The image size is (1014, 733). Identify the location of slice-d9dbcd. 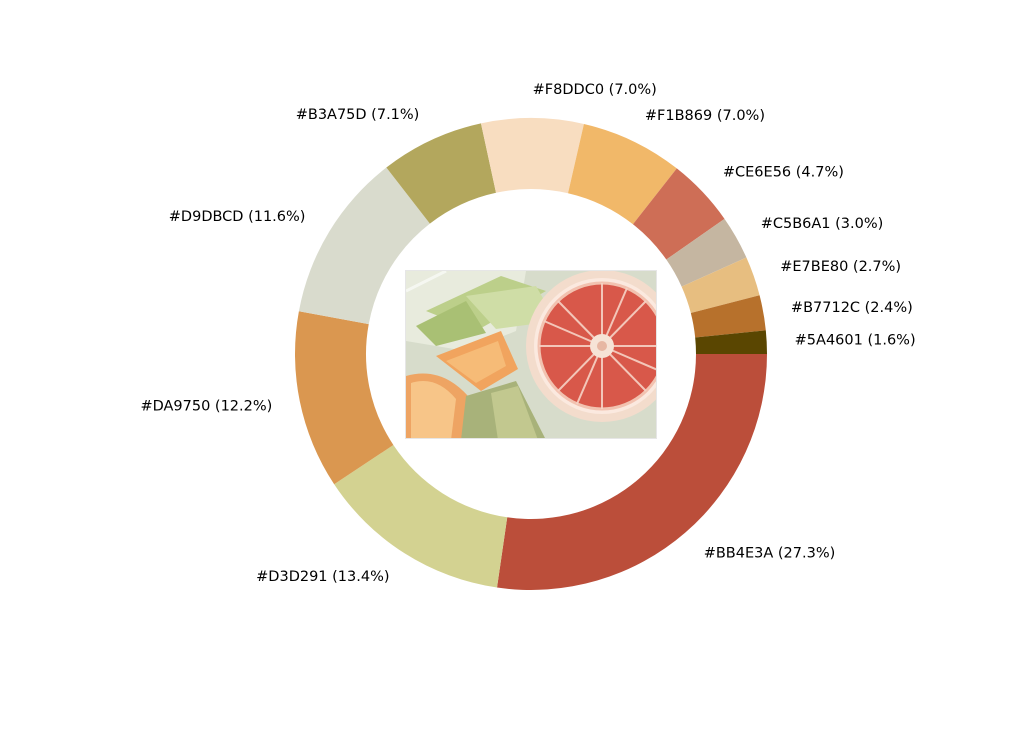
(364, 246).